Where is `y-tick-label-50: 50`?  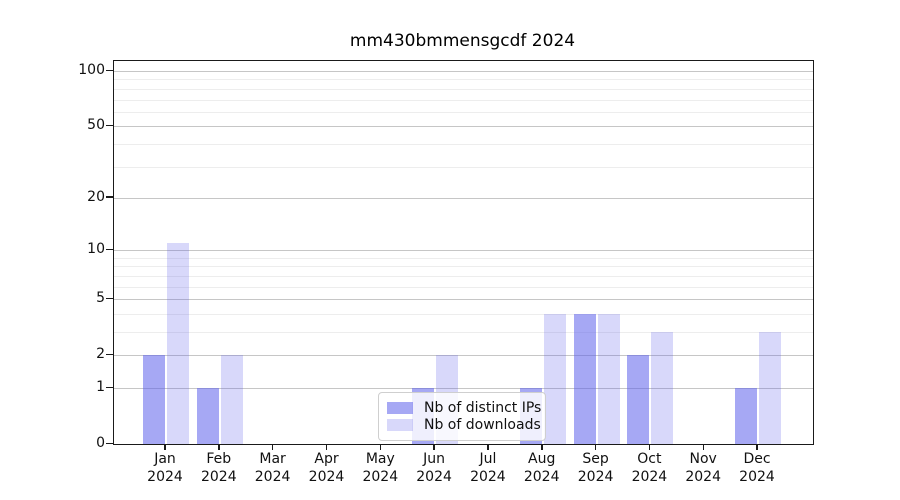
y-tick-label-50: 50 is located at coordinates (96, 125).